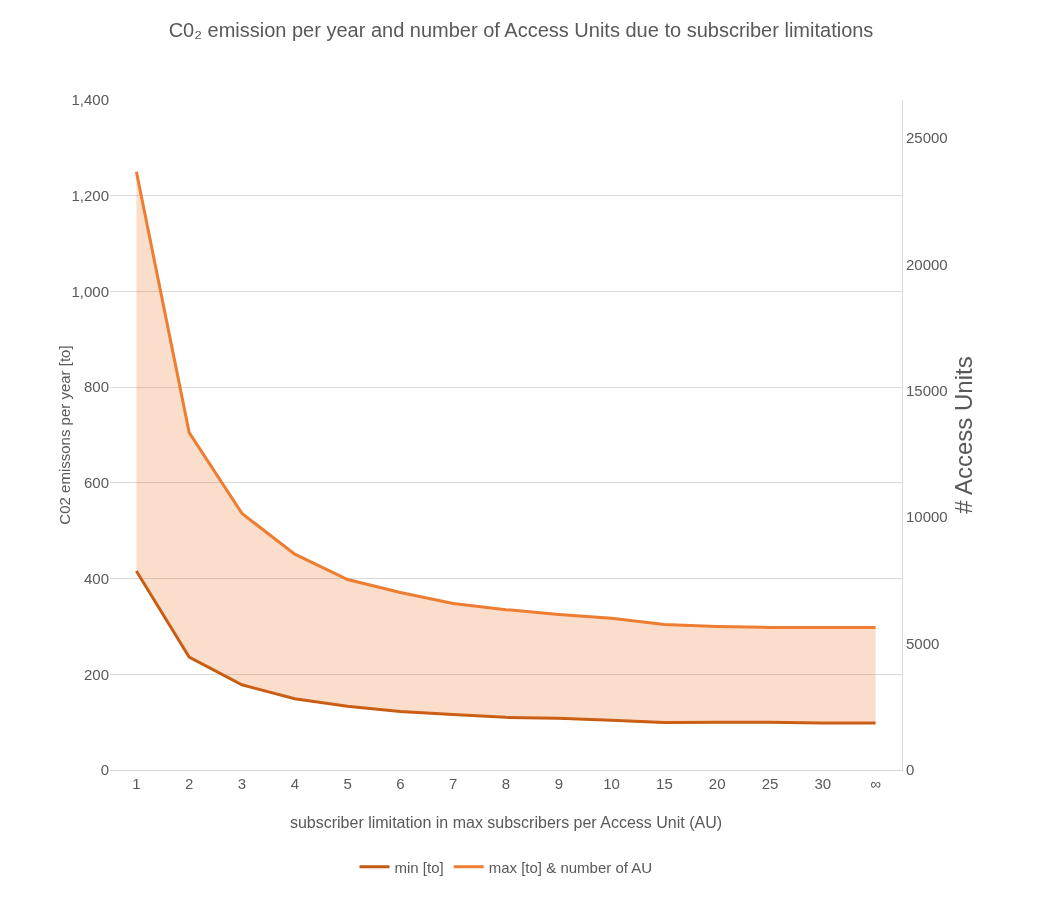 Image resolution: width=1042 pixels, height=910 pixels. Describe the element at coordinates (90, 100) in the screenshot. I see `y-tick-label: 1,400` at that location.